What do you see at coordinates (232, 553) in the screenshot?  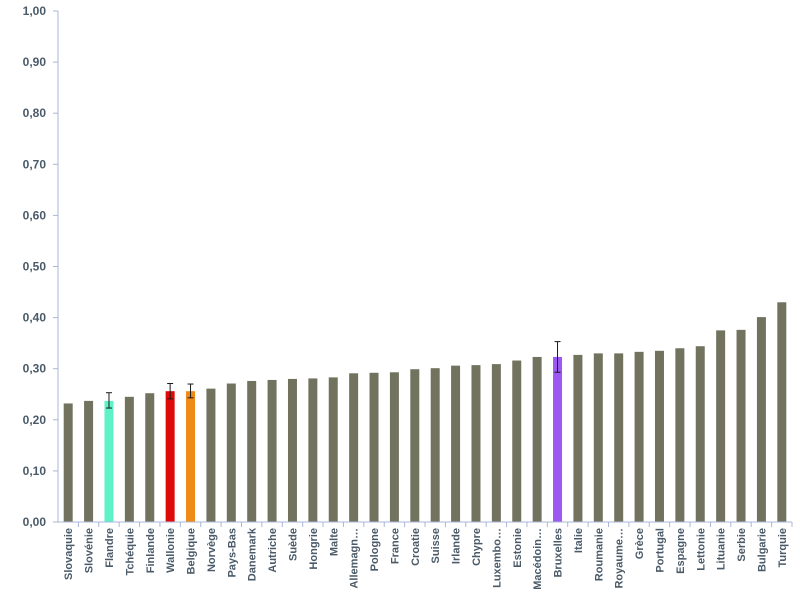 I see `x-tick-label: Pays-Bas` at bounding box center [232, 553].